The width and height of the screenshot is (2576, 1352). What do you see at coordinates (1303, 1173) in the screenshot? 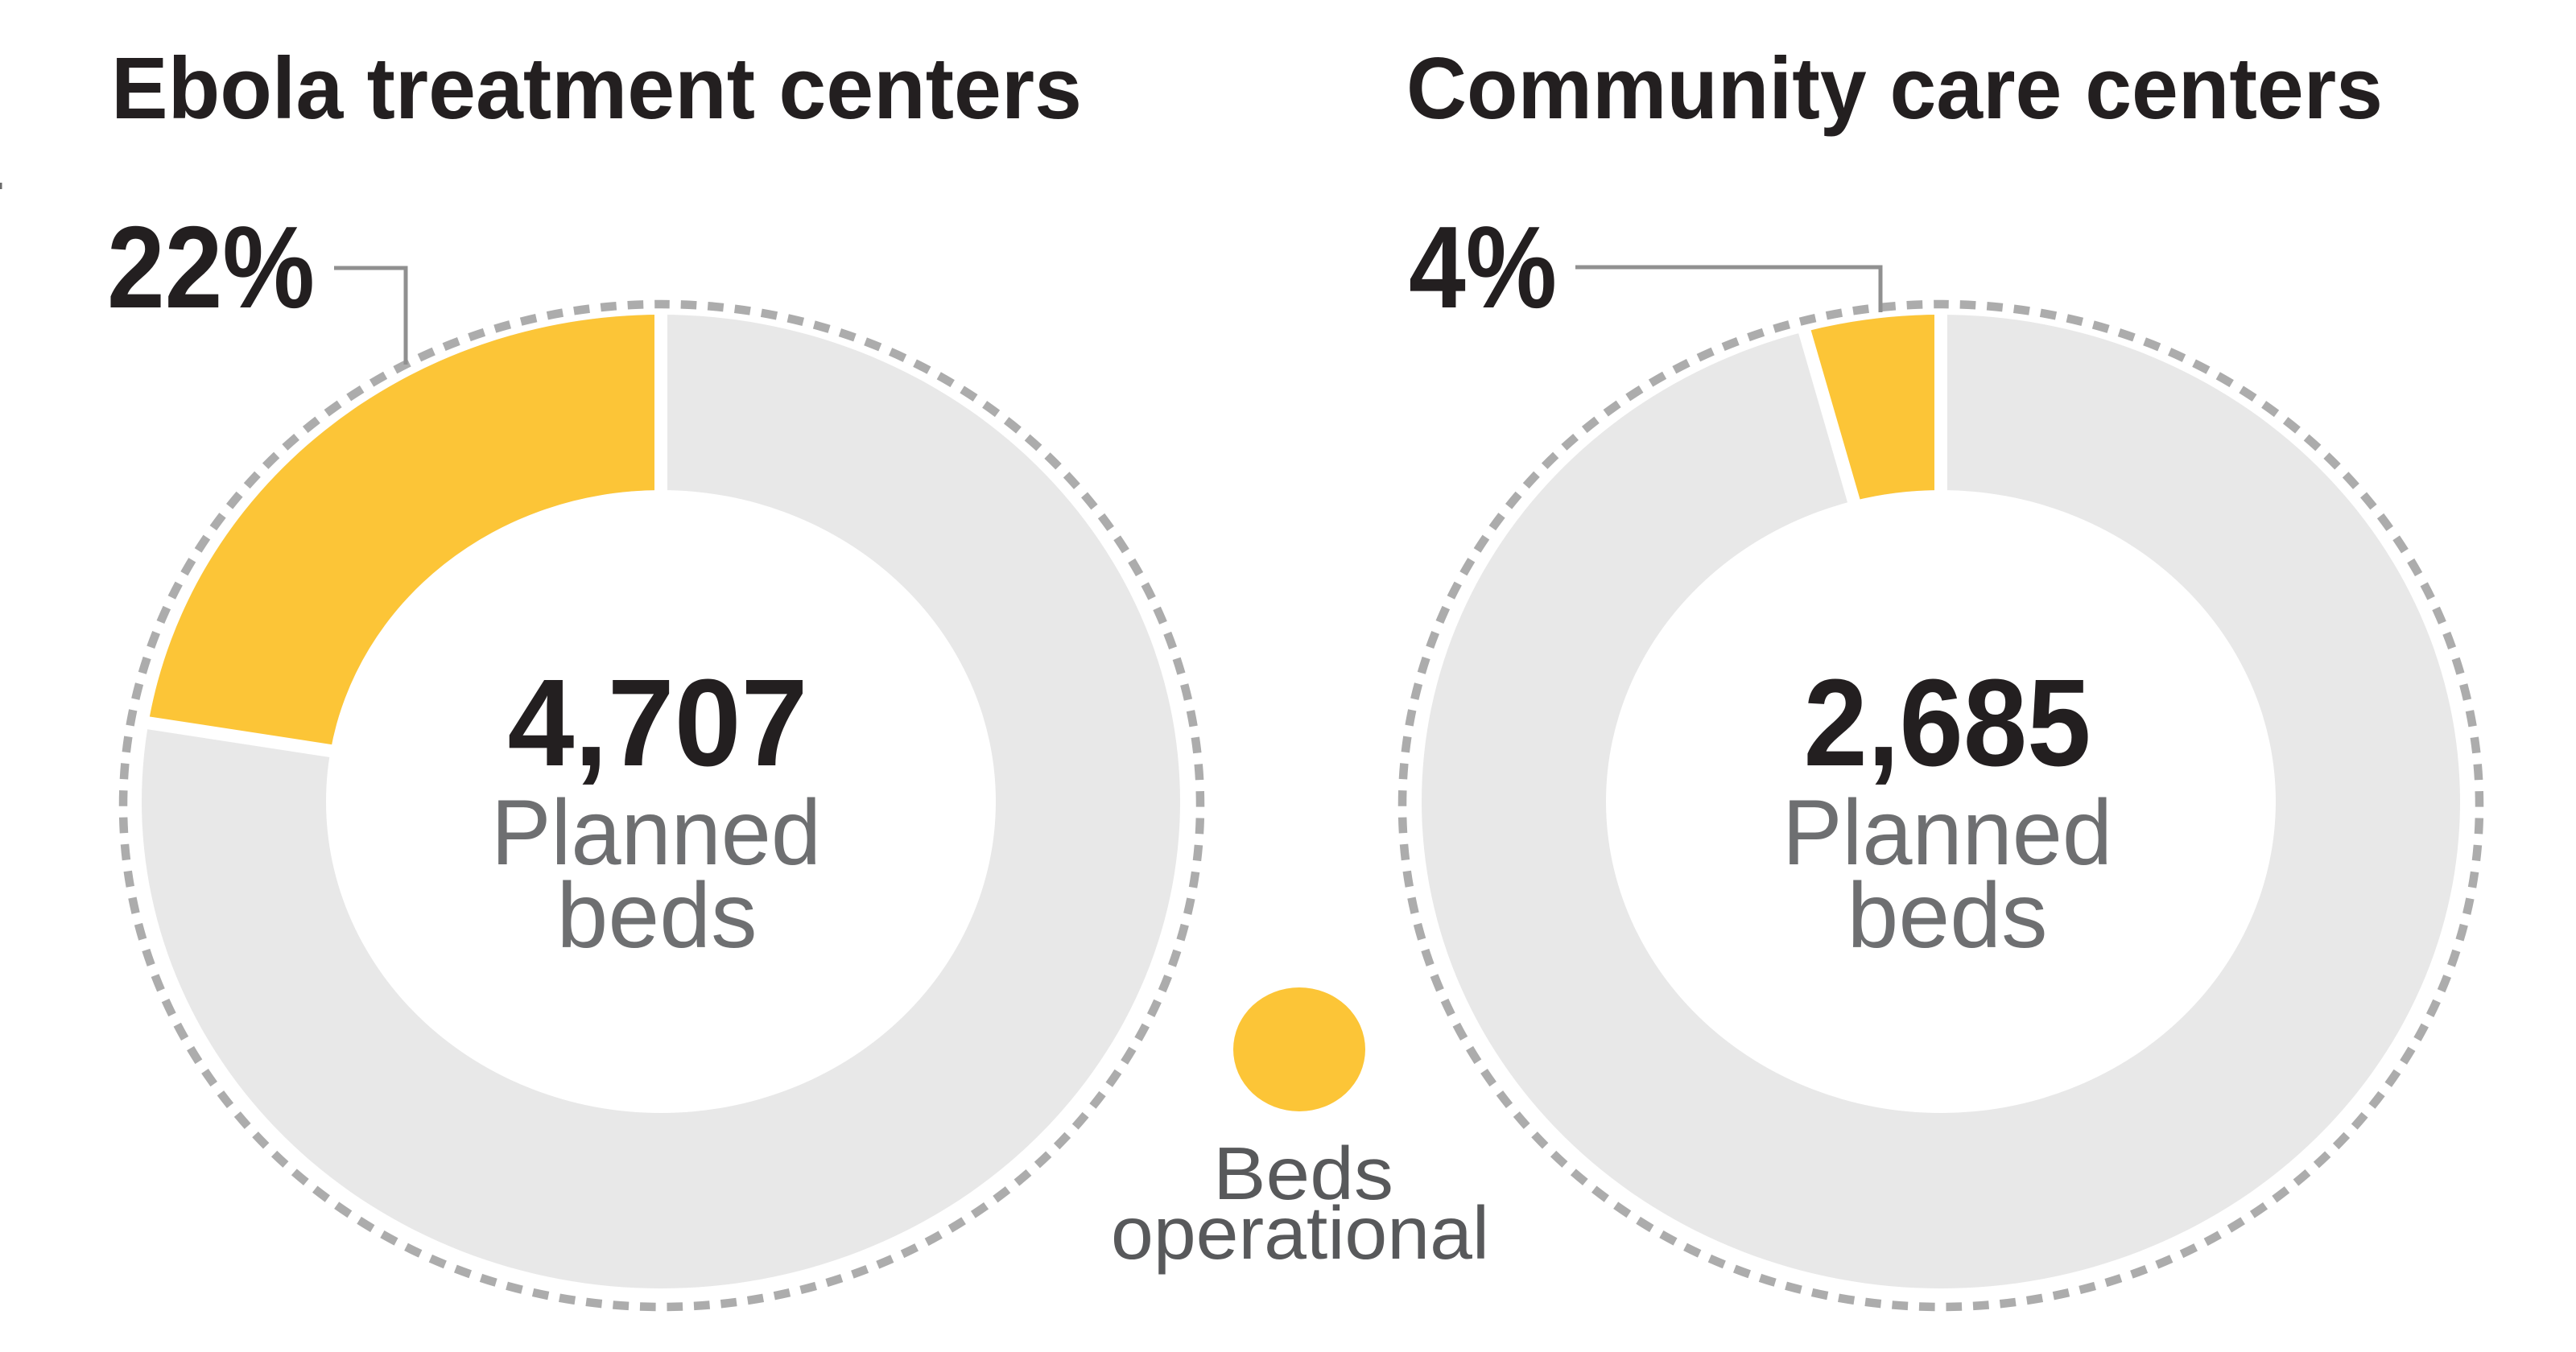
I see `svg-text: Beds` at bounding box center [1303, 1173].